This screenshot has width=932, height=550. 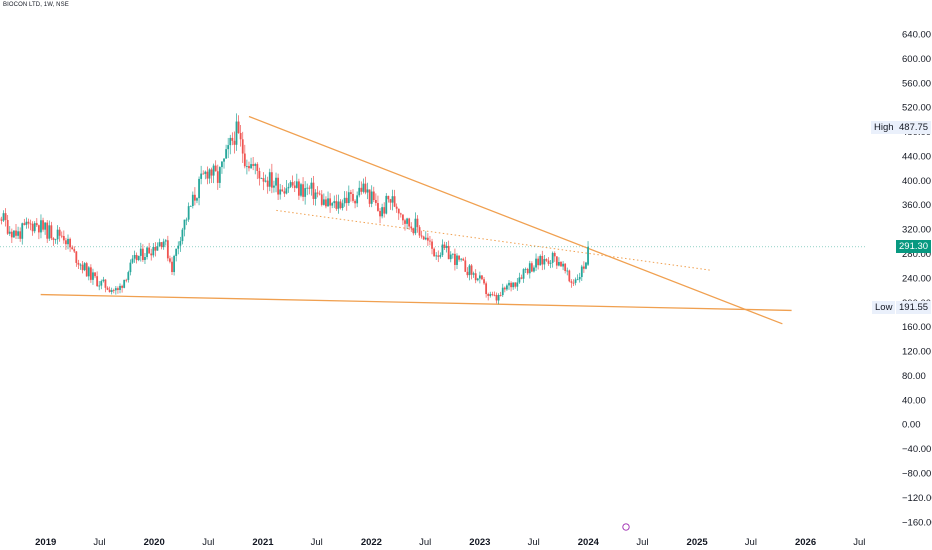 I want to click on y-tick-label: 120.00, so click(x=916, y=352).